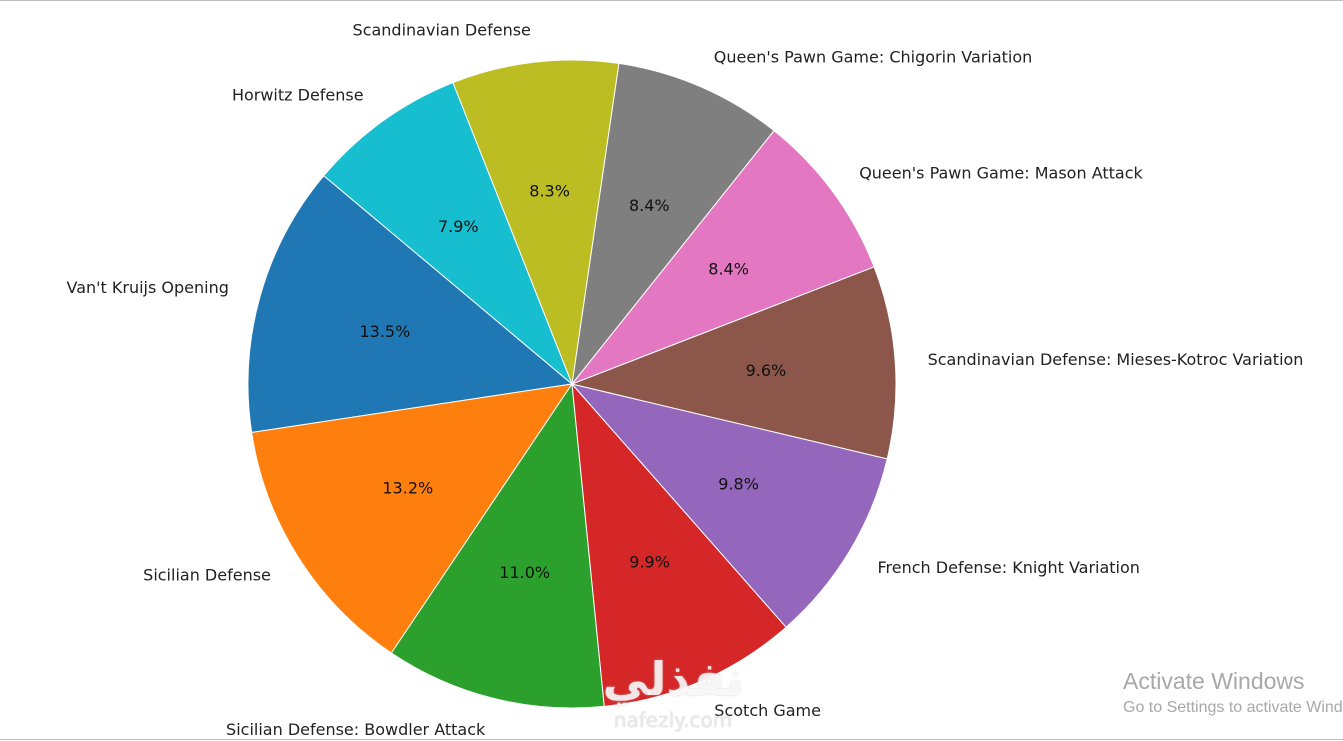 The image size is (1343, 741). What do you see at coordinates (458, 226) in the screenshot?
I see `percent-label: 7.9%` at bounding box center [458, 226].